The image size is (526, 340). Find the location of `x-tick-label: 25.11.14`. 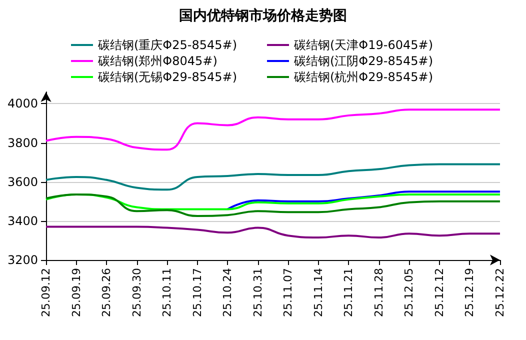

x-tick-label: 25.11.14 is located at coordinates (318, 292).